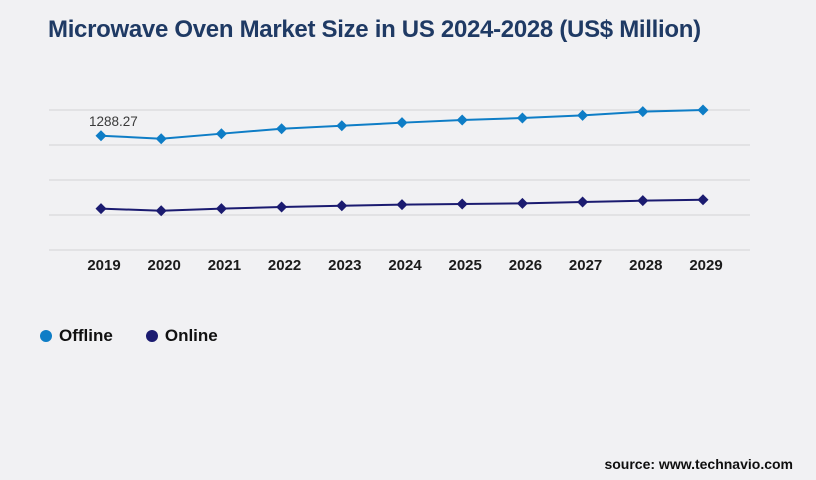  What do you see at coordinates (342, 126) in the screenshot?
I see `offline-data-point-2023` at bounding box center [342, 126].